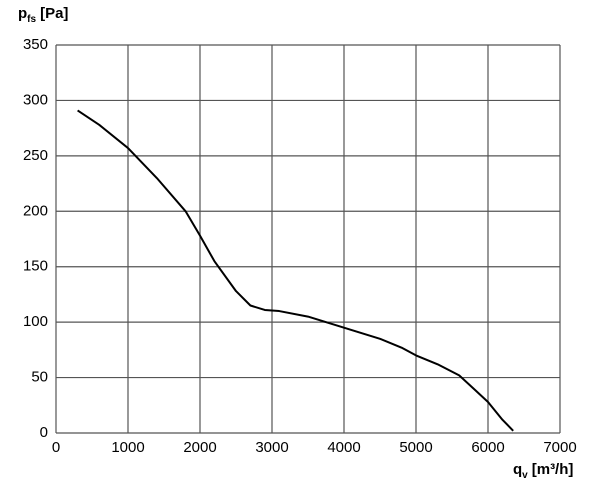  What do you see at coordinates (56, 447) in the screenshot?
I see `x-tick-label: 0` at bounding box center [56, 447].